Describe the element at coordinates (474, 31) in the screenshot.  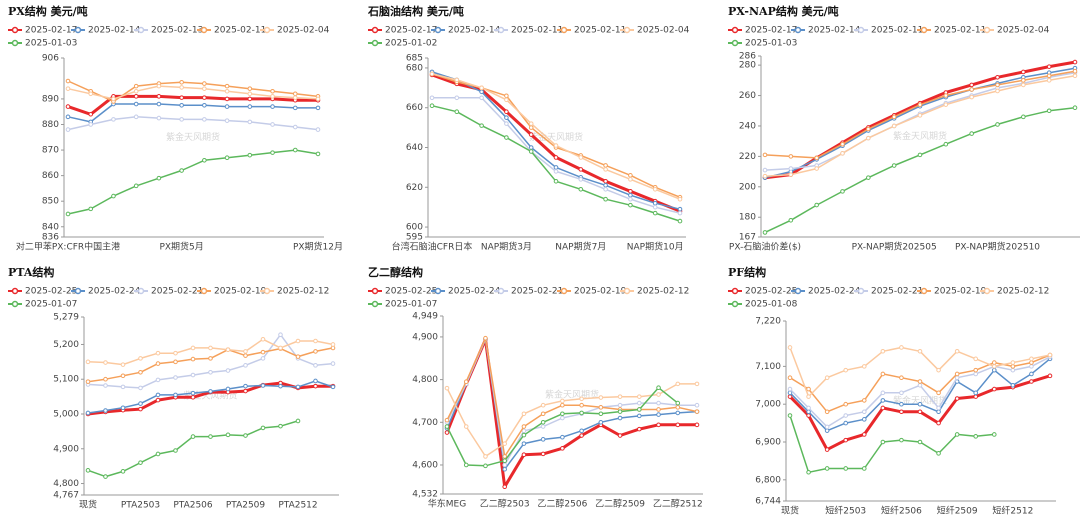
I see `legend-label: 2025-02-14` at that location.